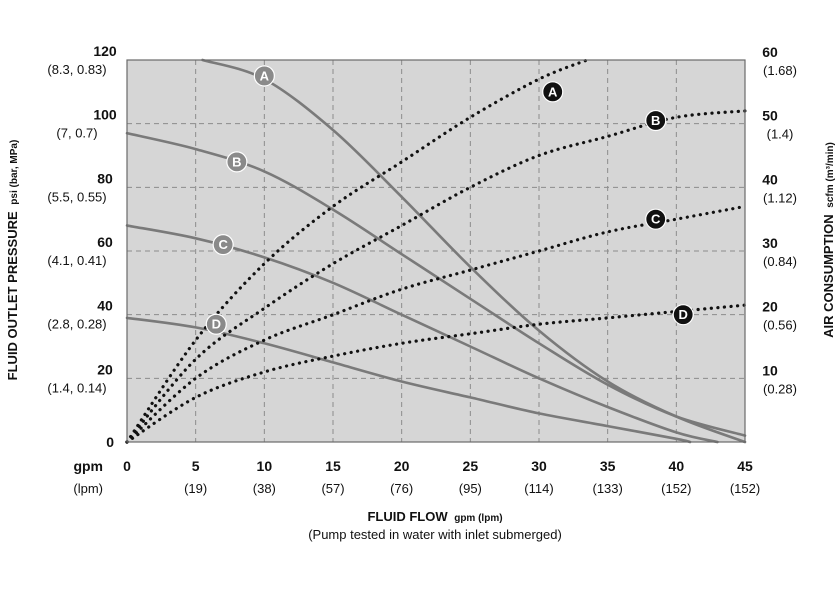 The image size is (840, 600). I want to click on y-right-sub-tick-label: (1.4), so click(780, 134).